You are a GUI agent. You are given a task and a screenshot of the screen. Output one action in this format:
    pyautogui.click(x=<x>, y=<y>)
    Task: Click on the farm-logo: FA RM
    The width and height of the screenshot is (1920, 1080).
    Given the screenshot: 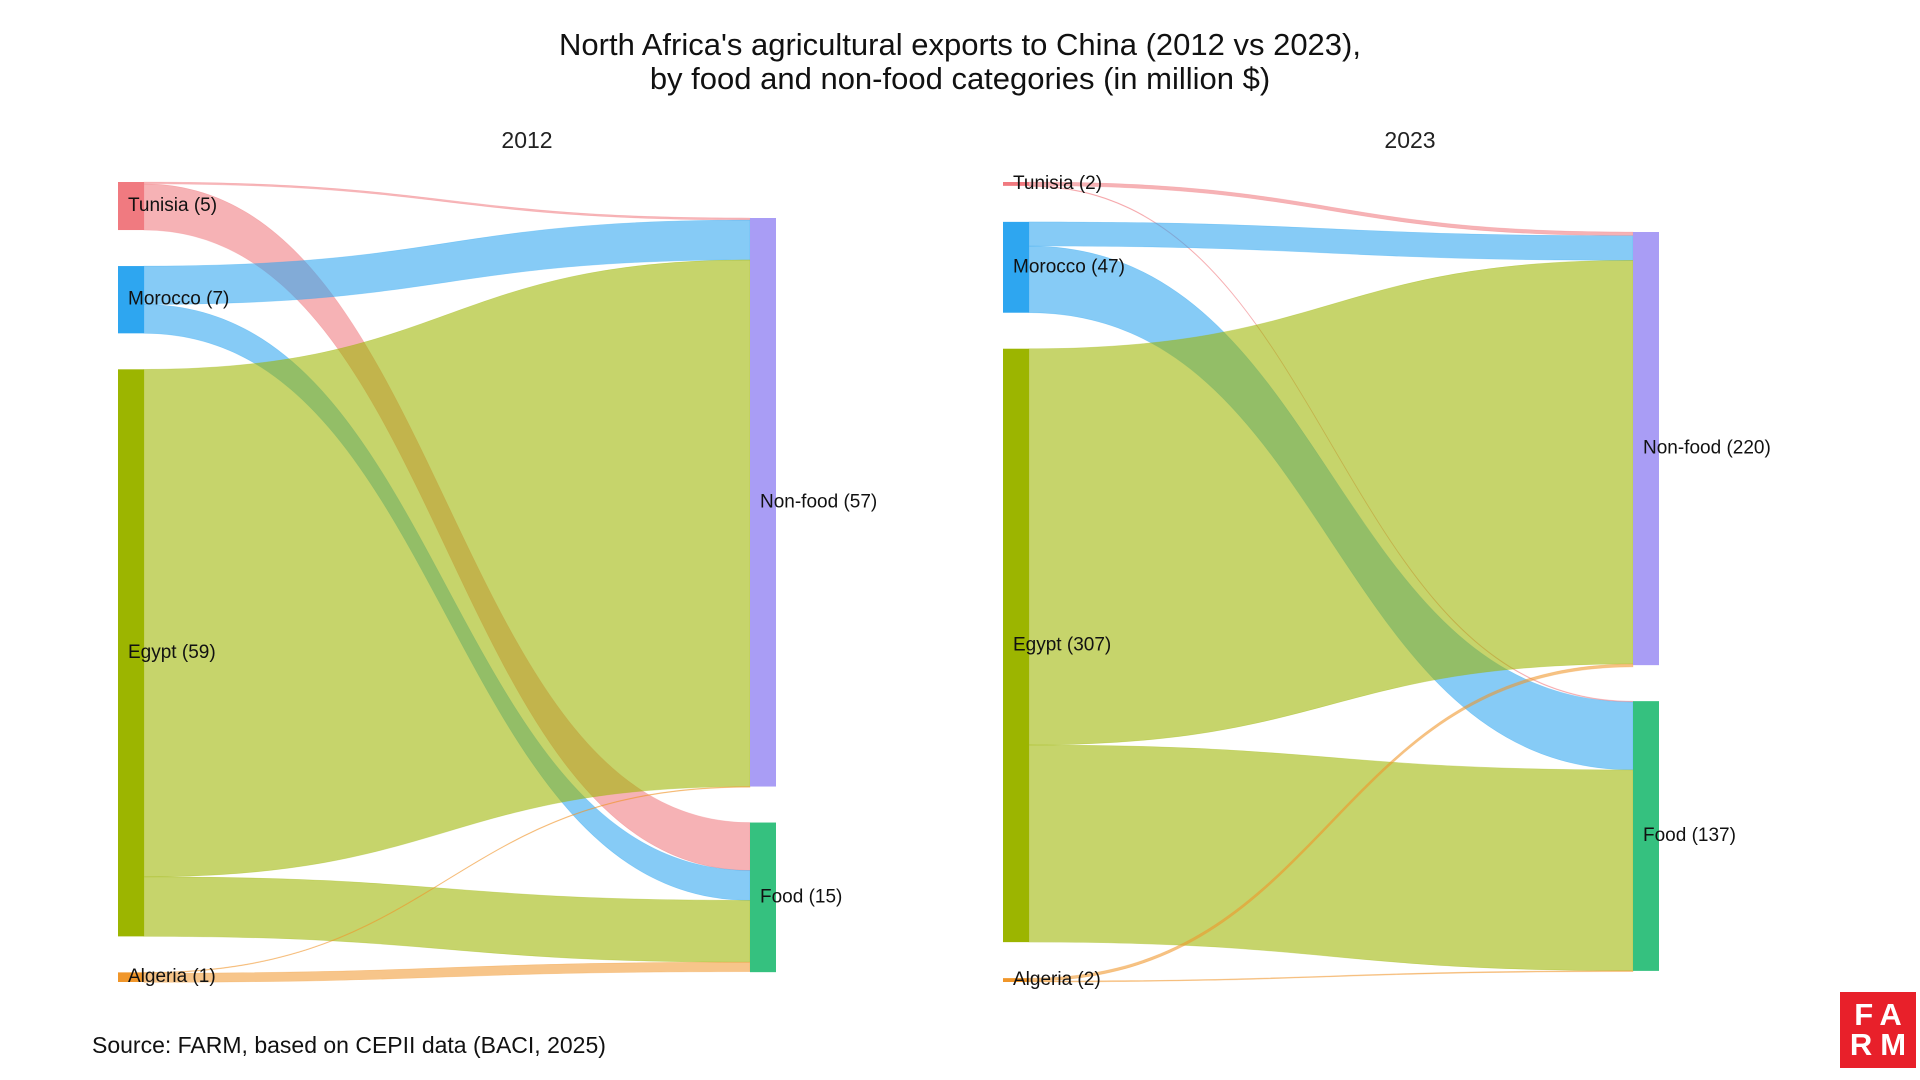 What is the action you would take?
    pyautogui.click(x=1878, y=1030)
    